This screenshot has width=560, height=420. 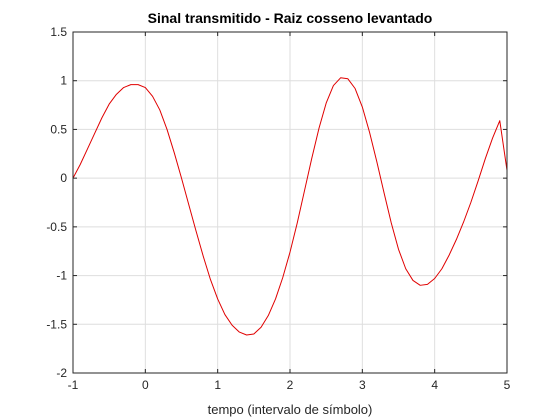 I want to click on x-tick-label: 0, so click(x=145, y=385).